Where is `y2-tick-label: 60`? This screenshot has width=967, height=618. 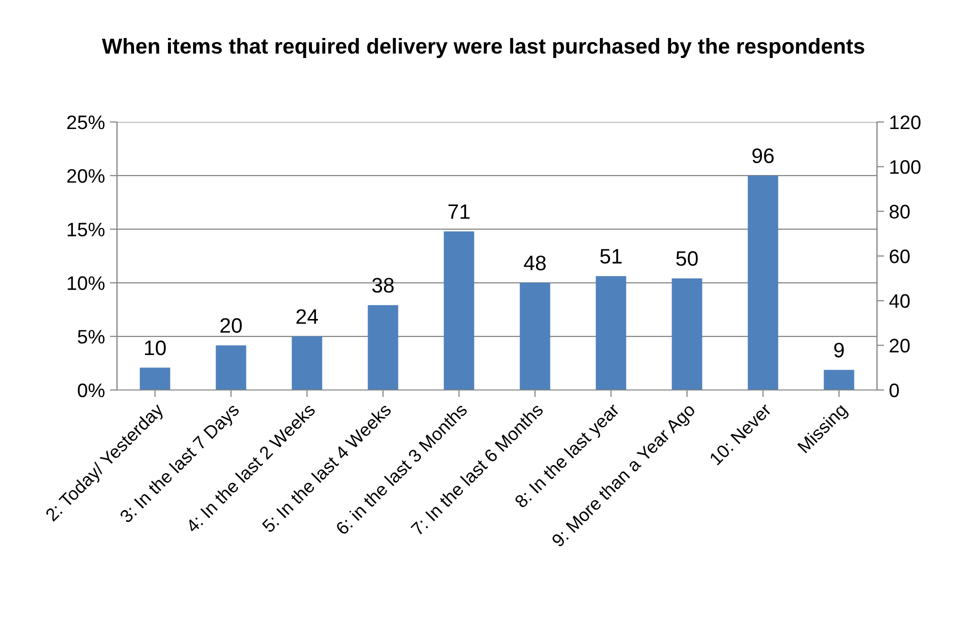
y2-tick-label: 60 is located at coordinates (900, 256).